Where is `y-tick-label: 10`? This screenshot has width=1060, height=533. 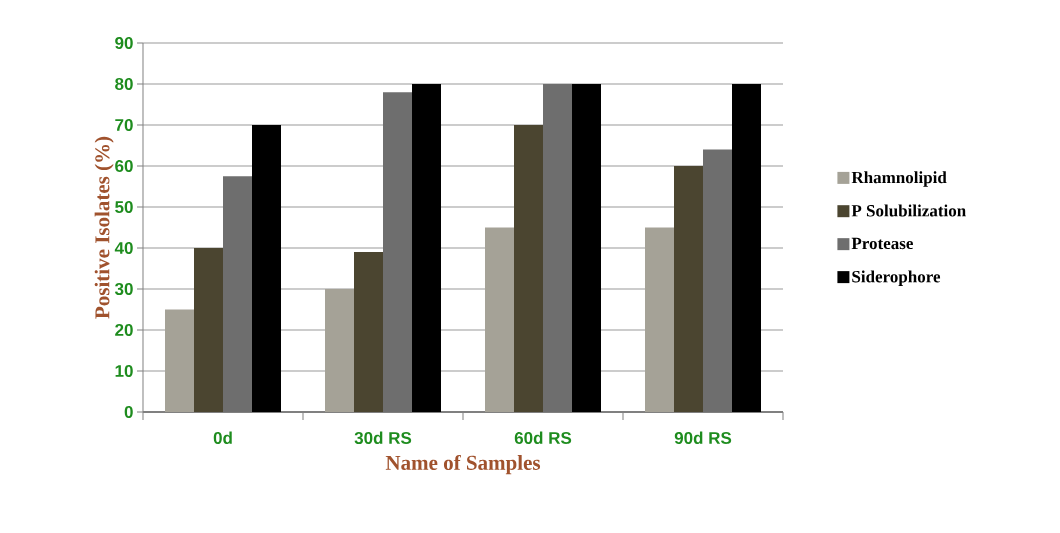 y-tick-label: 10 is located at coordinates (124, 371).